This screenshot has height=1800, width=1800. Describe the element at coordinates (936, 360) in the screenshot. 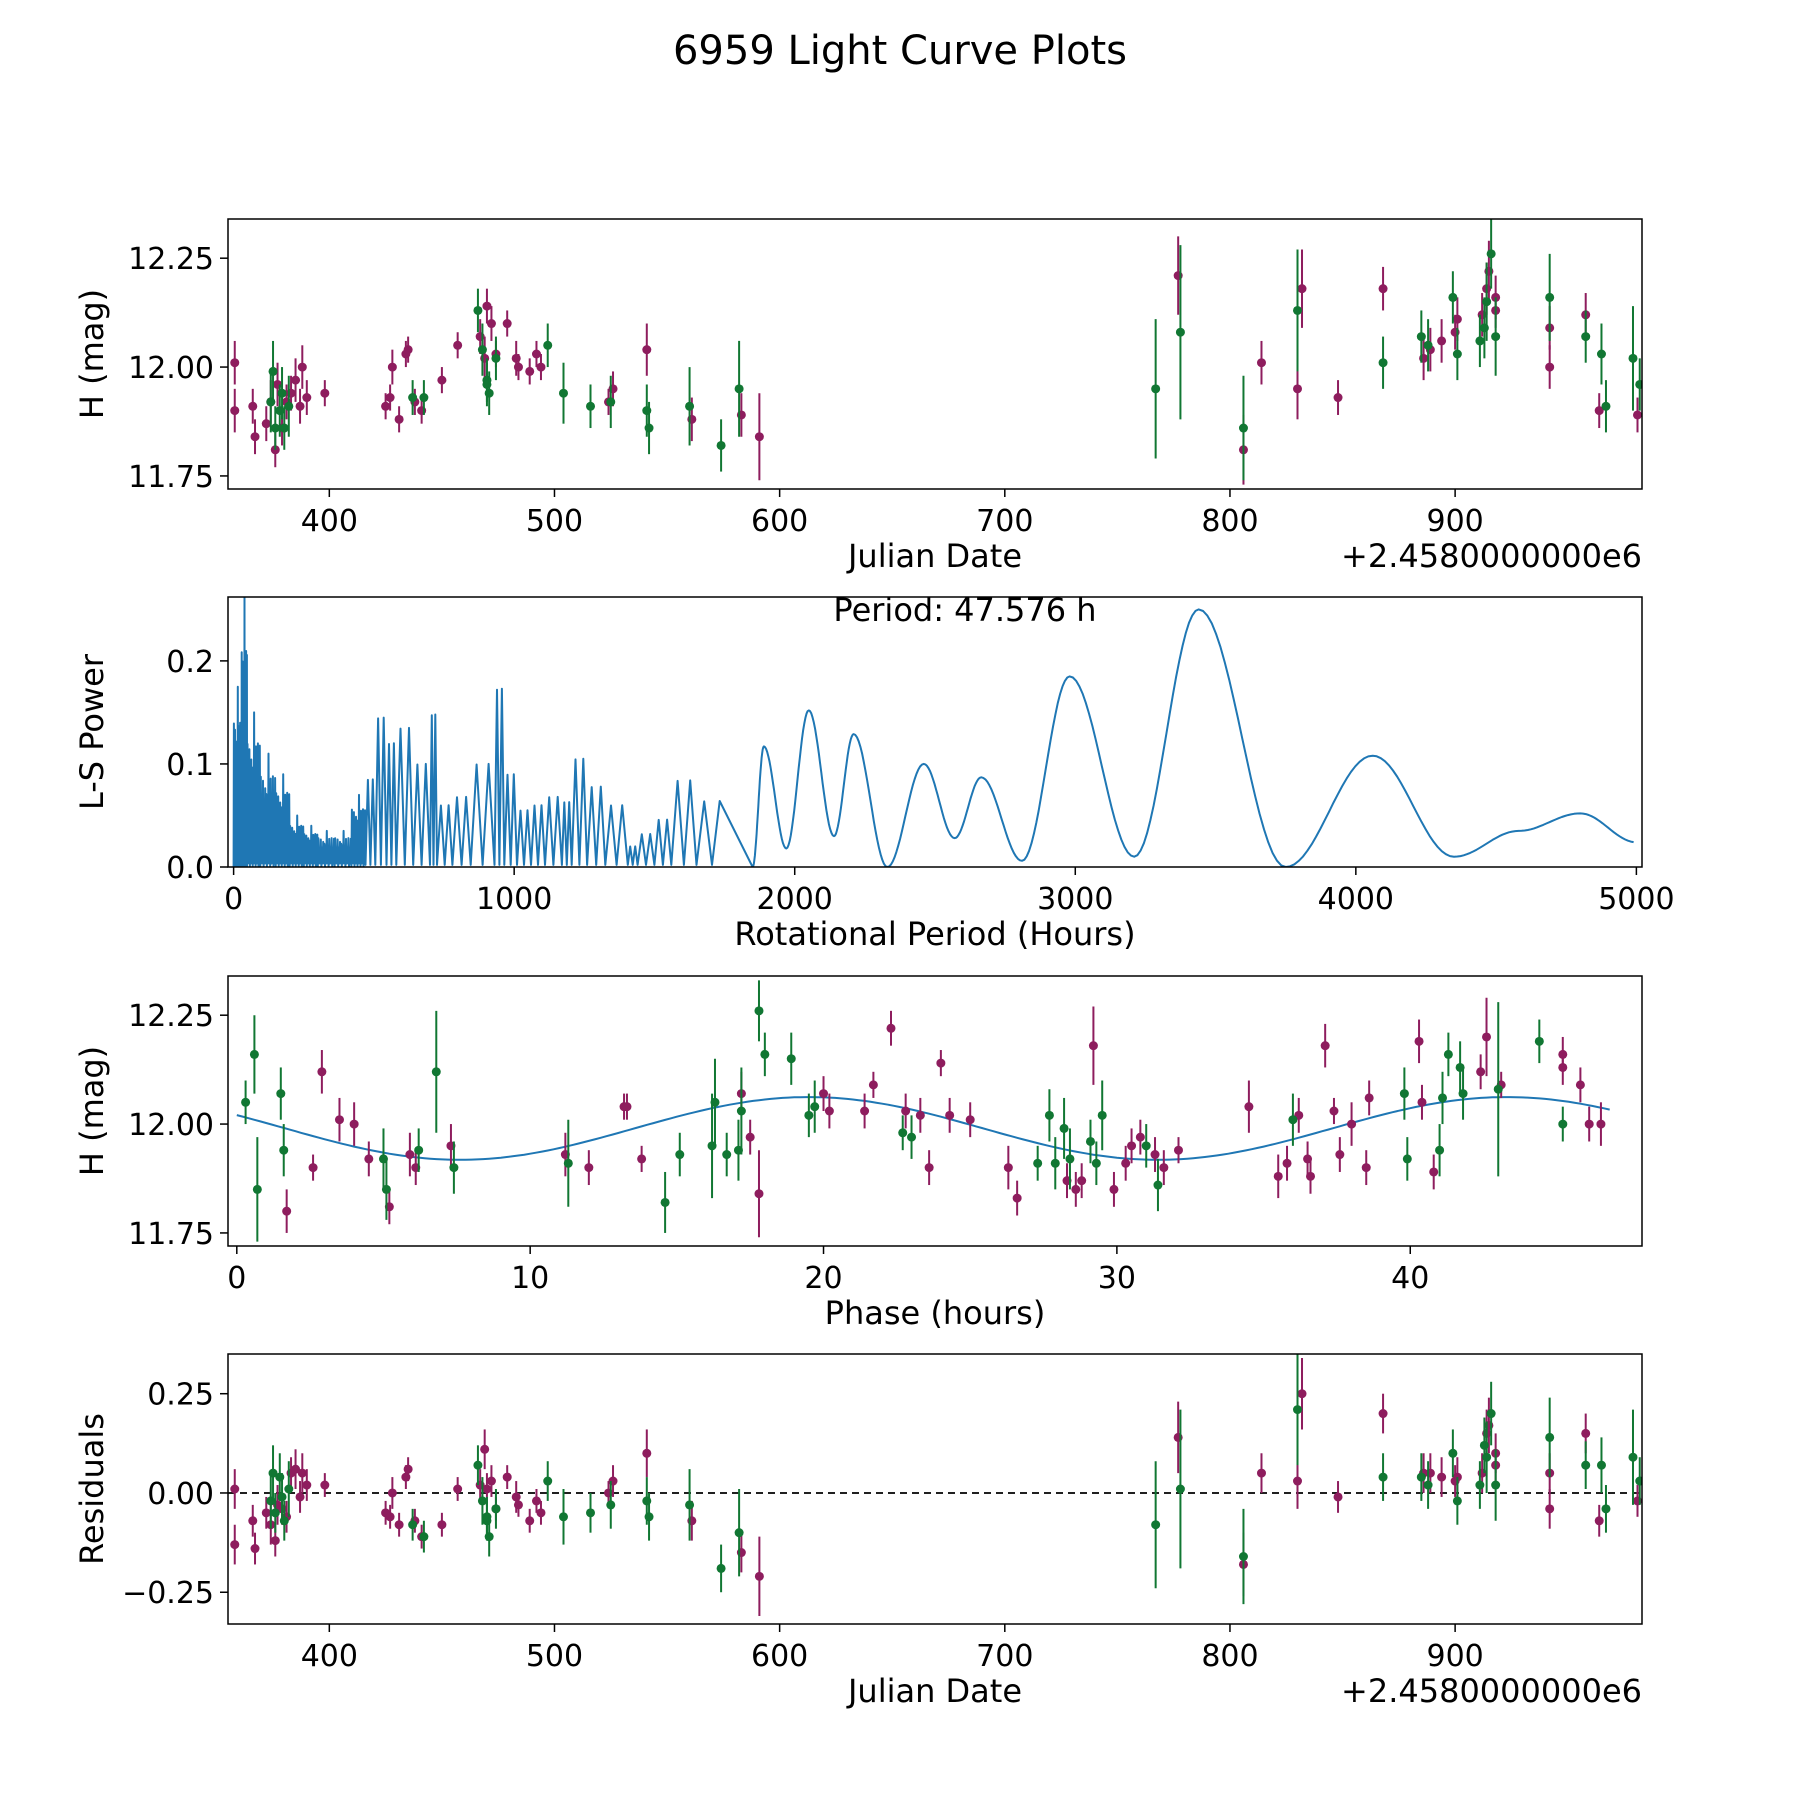

I see `series-band-A` at that location.